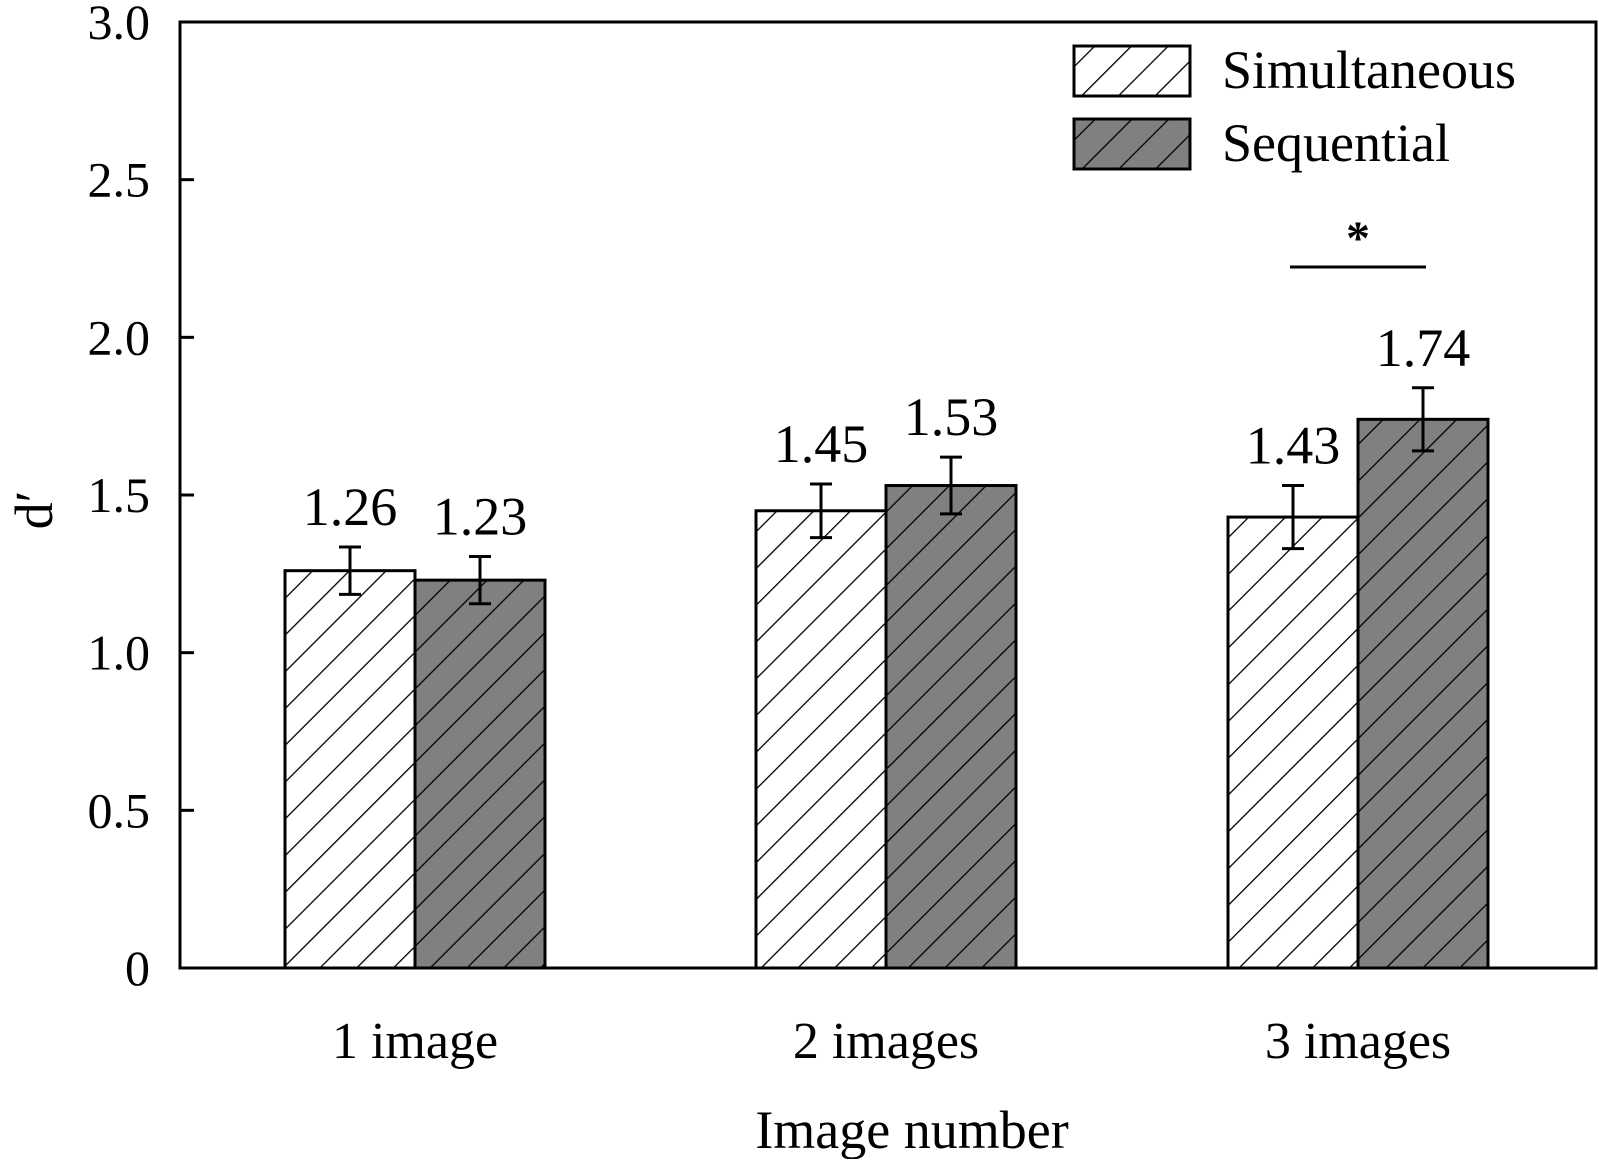 This screenshot has height=1164, width=1599. Describe the element at coordinates (1293, 446) in the screenshot. I see `value-label-simultaneous-3: 1.43` at that location.